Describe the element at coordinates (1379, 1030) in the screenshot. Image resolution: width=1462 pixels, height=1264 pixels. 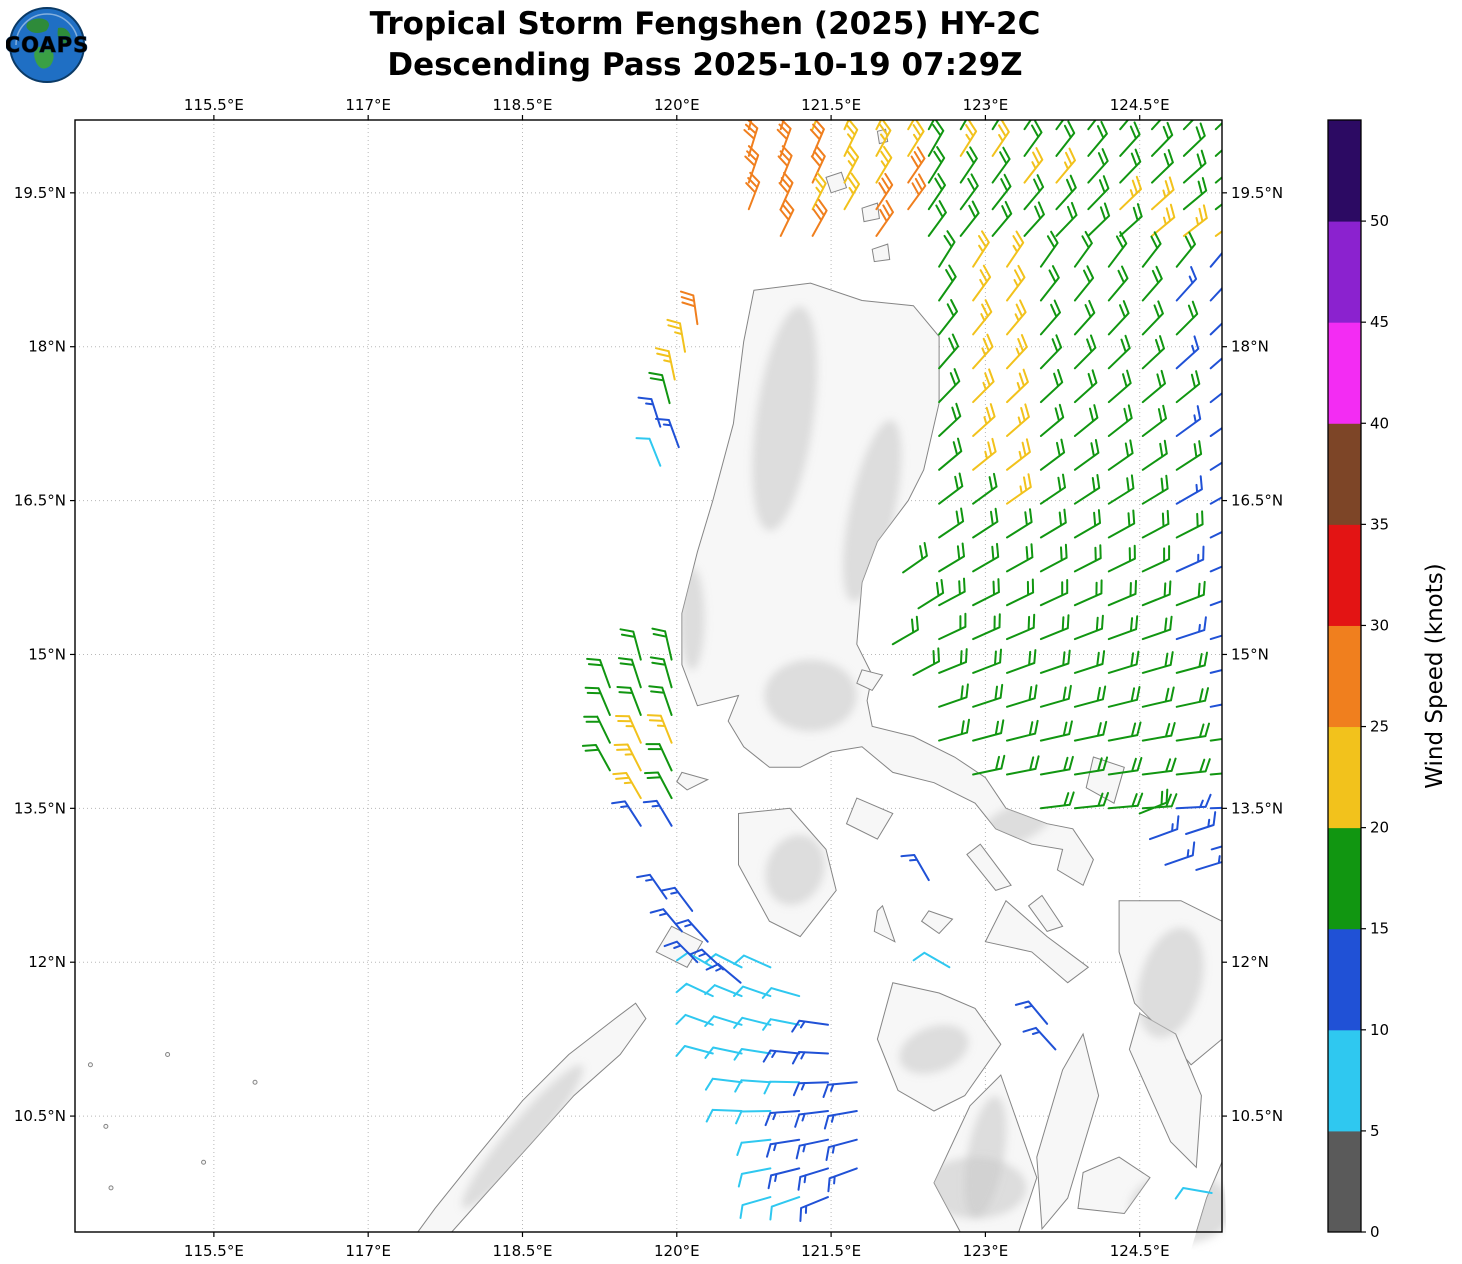
I see `colorbar-tick: 10` at that location.